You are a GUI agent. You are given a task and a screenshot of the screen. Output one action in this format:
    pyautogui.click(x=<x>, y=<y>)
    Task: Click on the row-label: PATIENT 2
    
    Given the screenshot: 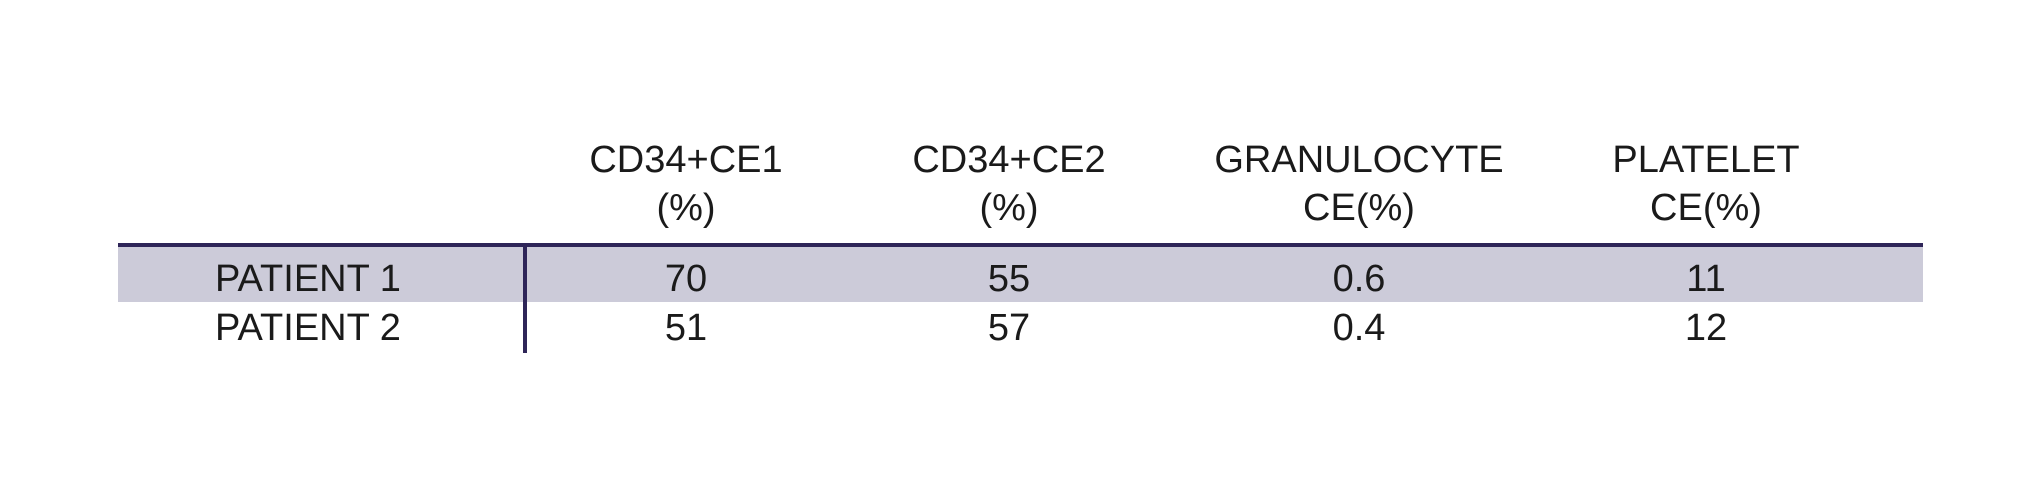 What is the action you would take?
    pyautogui.click(x=308, y=328)
    